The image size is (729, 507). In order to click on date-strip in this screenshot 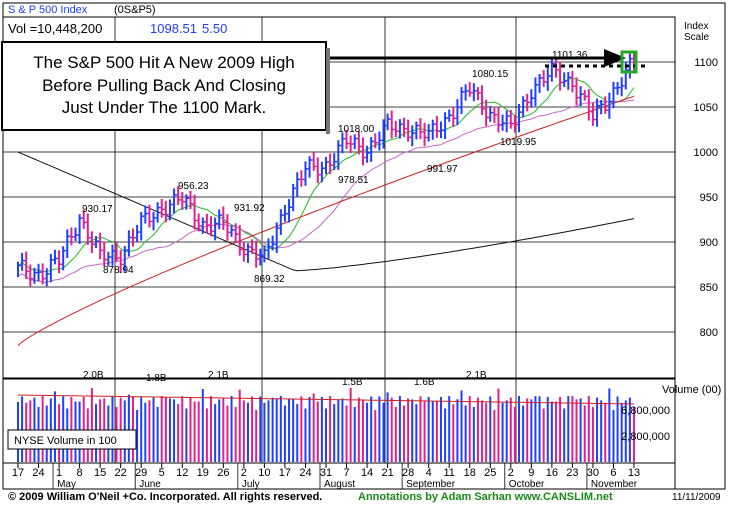, I will do `click(339, 476)`.